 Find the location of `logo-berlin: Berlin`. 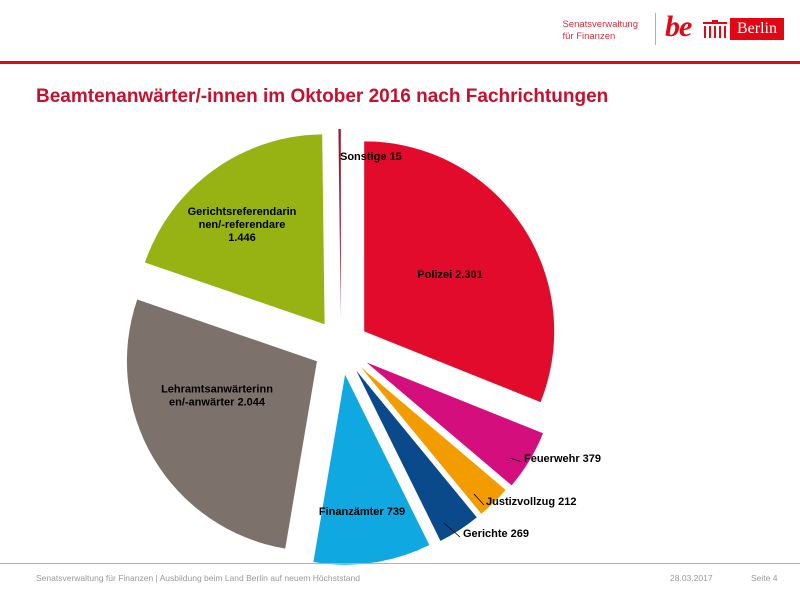

logo-berlin: Berlin is located at coordinates (757, 29).